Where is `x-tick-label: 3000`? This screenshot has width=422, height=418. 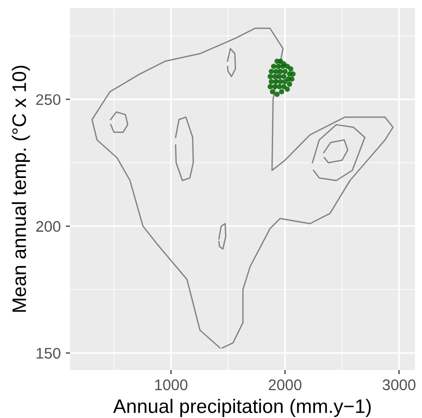
x-tick-label: 3000 is located at coordinates (399, 384).